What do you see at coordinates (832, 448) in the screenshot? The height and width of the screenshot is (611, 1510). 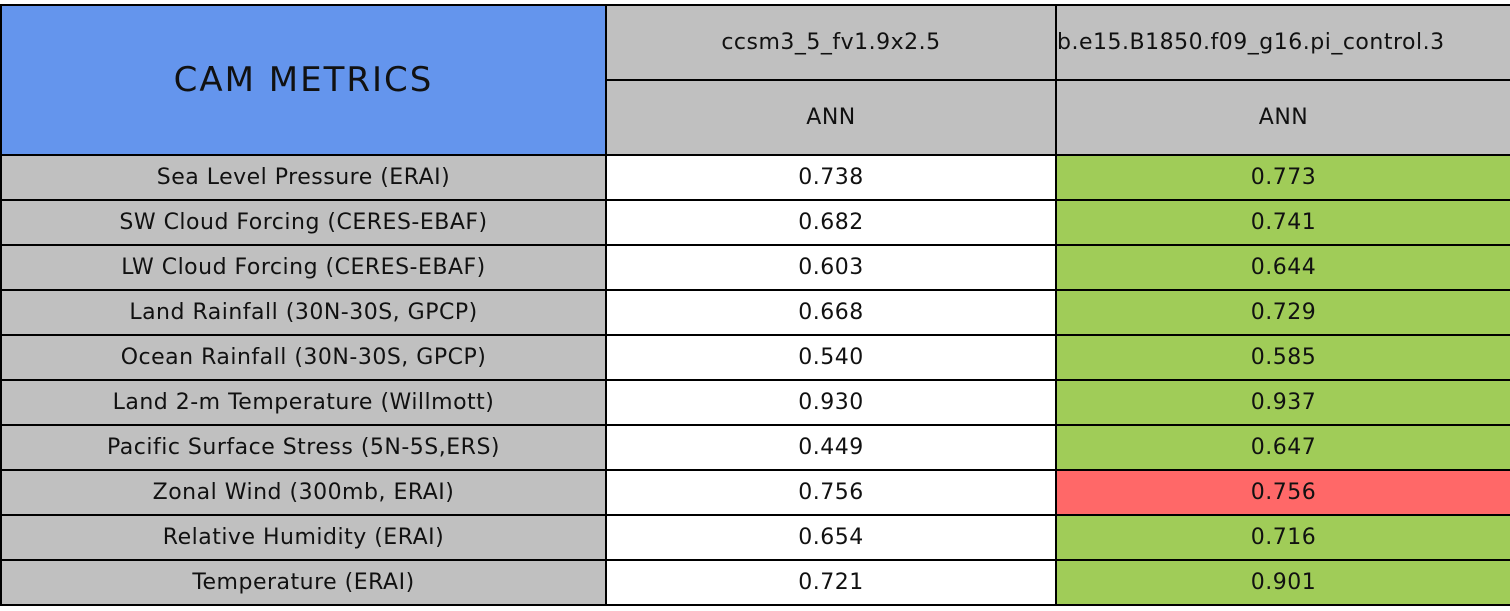 I see `metric-value: 0.449` at bounding box center [832, 448].